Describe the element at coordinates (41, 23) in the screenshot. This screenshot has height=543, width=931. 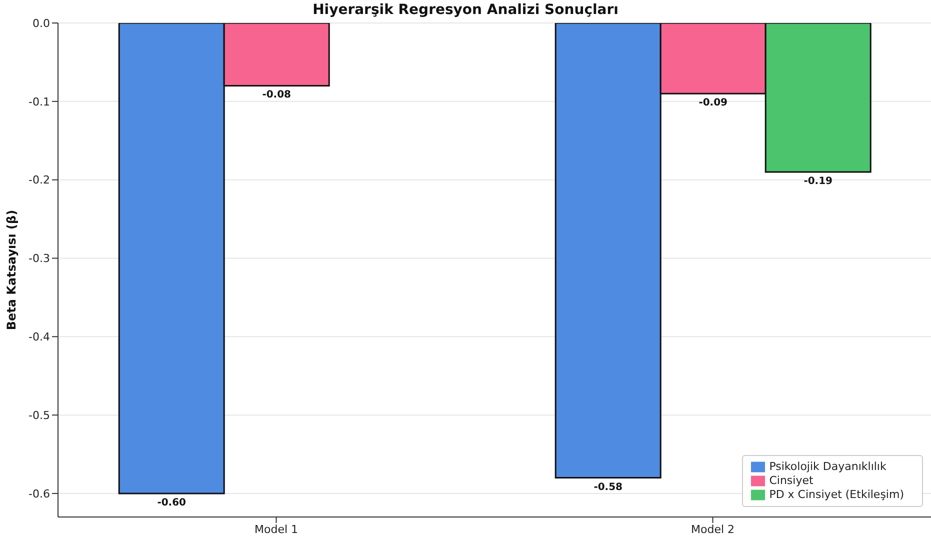
I see `y-tick-label: 0.0` at that location.